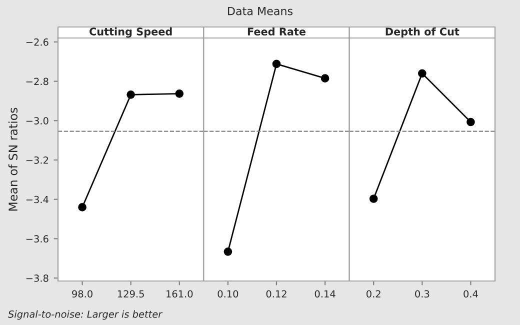 Image resolution: width=520 pixels, height=325 pixels. I want to click on x-tick-label: 98.0, so click(82, 294).